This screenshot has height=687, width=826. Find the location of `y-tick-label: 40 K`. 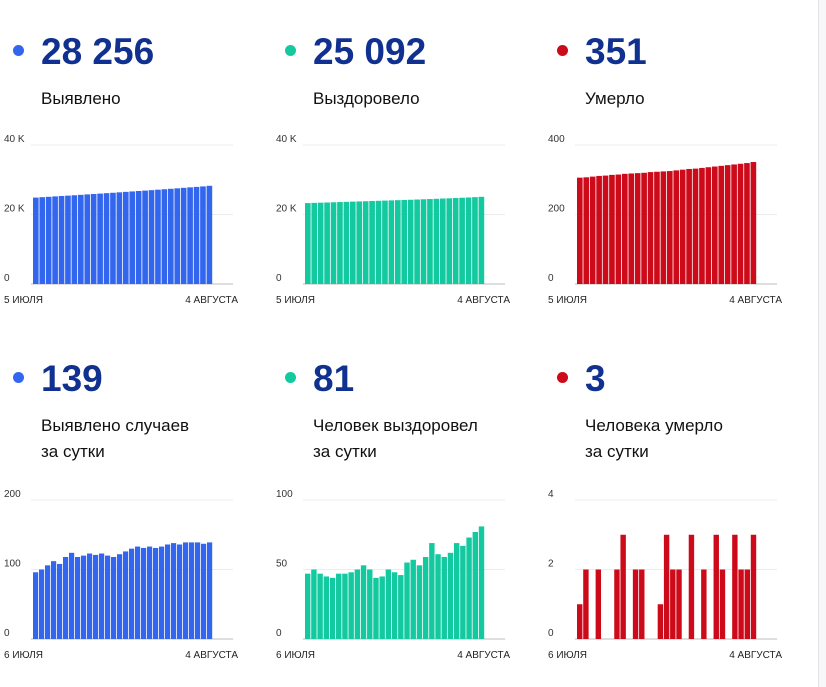

y-tick-label: 40 K is located at coordinates (286, 139).